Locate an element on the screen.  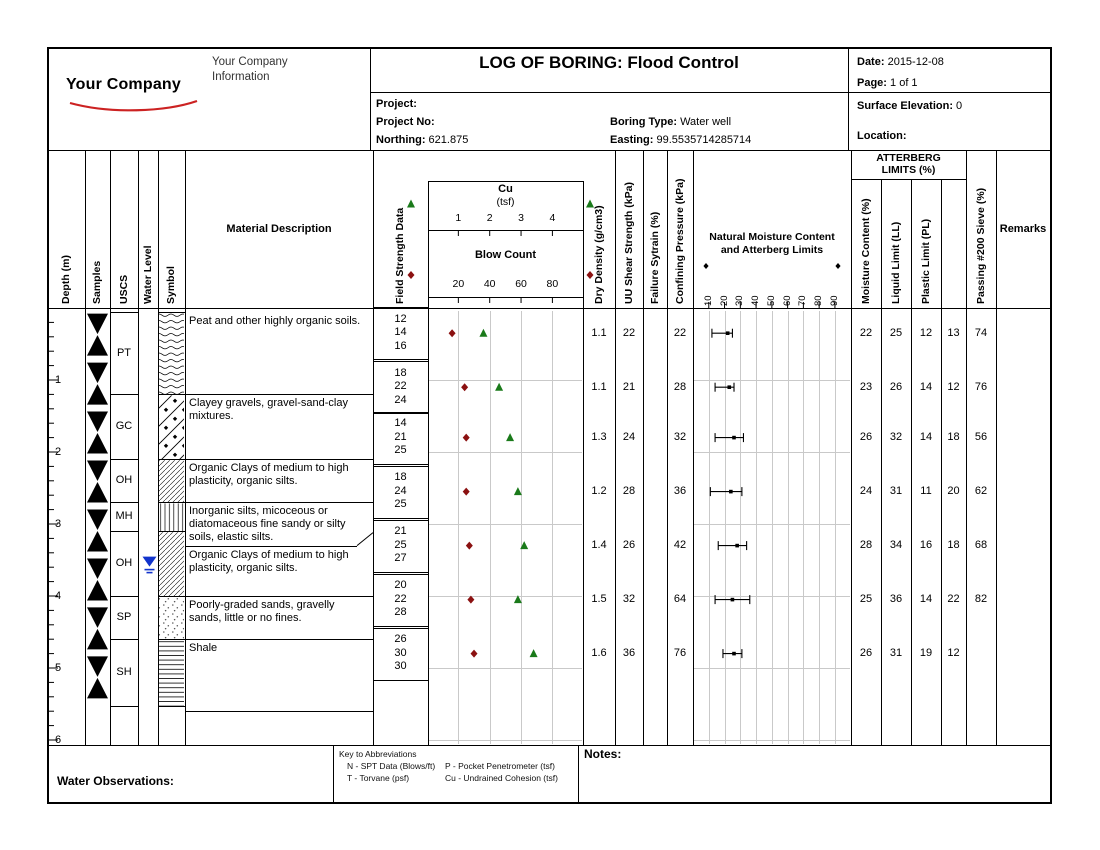
row-value-dry-density: 1.1 is located at coordinates (599, 332).